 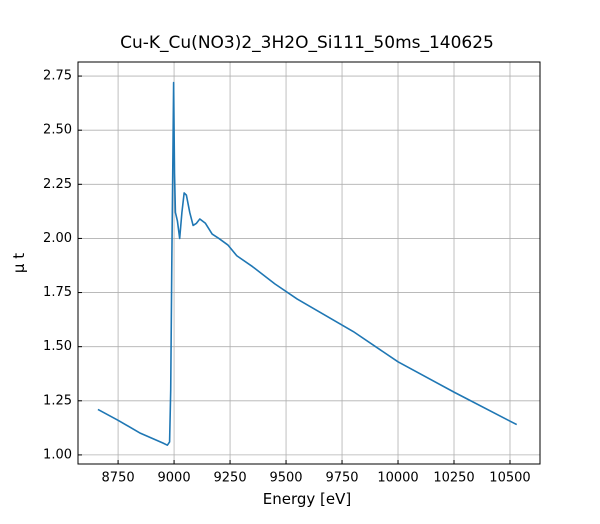 What do you see at coordinates (57, 130) in the screenshot?
I see `y-tick-label: 2.50` at bounding box center [57, 130].